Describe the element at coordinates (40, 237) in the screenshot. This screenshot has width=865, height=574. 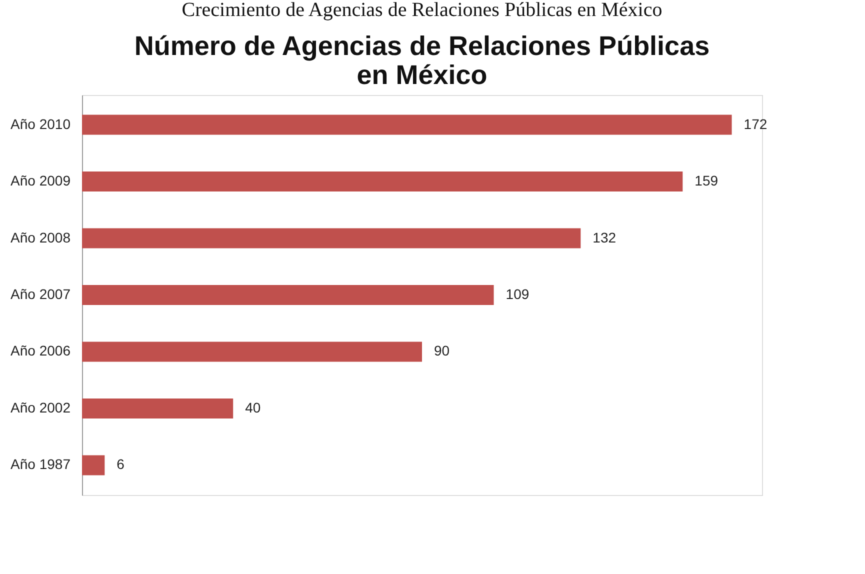
I see `y-tick-label: Año 2008` at that location.